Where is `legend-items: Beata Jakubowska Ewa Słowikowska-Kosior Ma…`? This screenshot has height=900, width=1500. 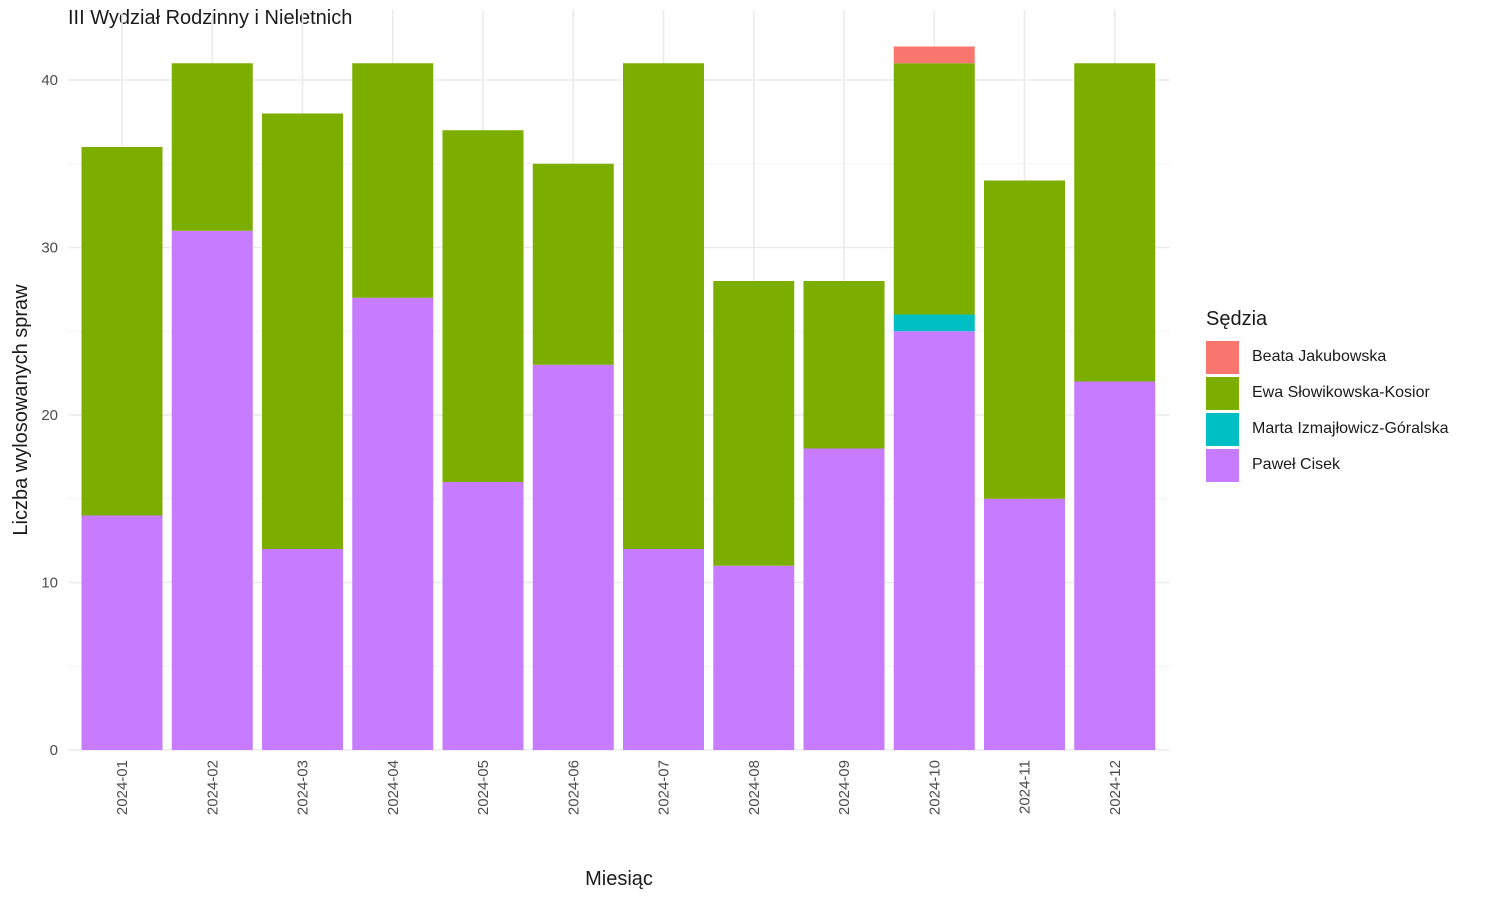 legend-items: Beata Jakubowska Ewa Słowikowska-Kosior Ma… is located at coordinates (1327, 411).